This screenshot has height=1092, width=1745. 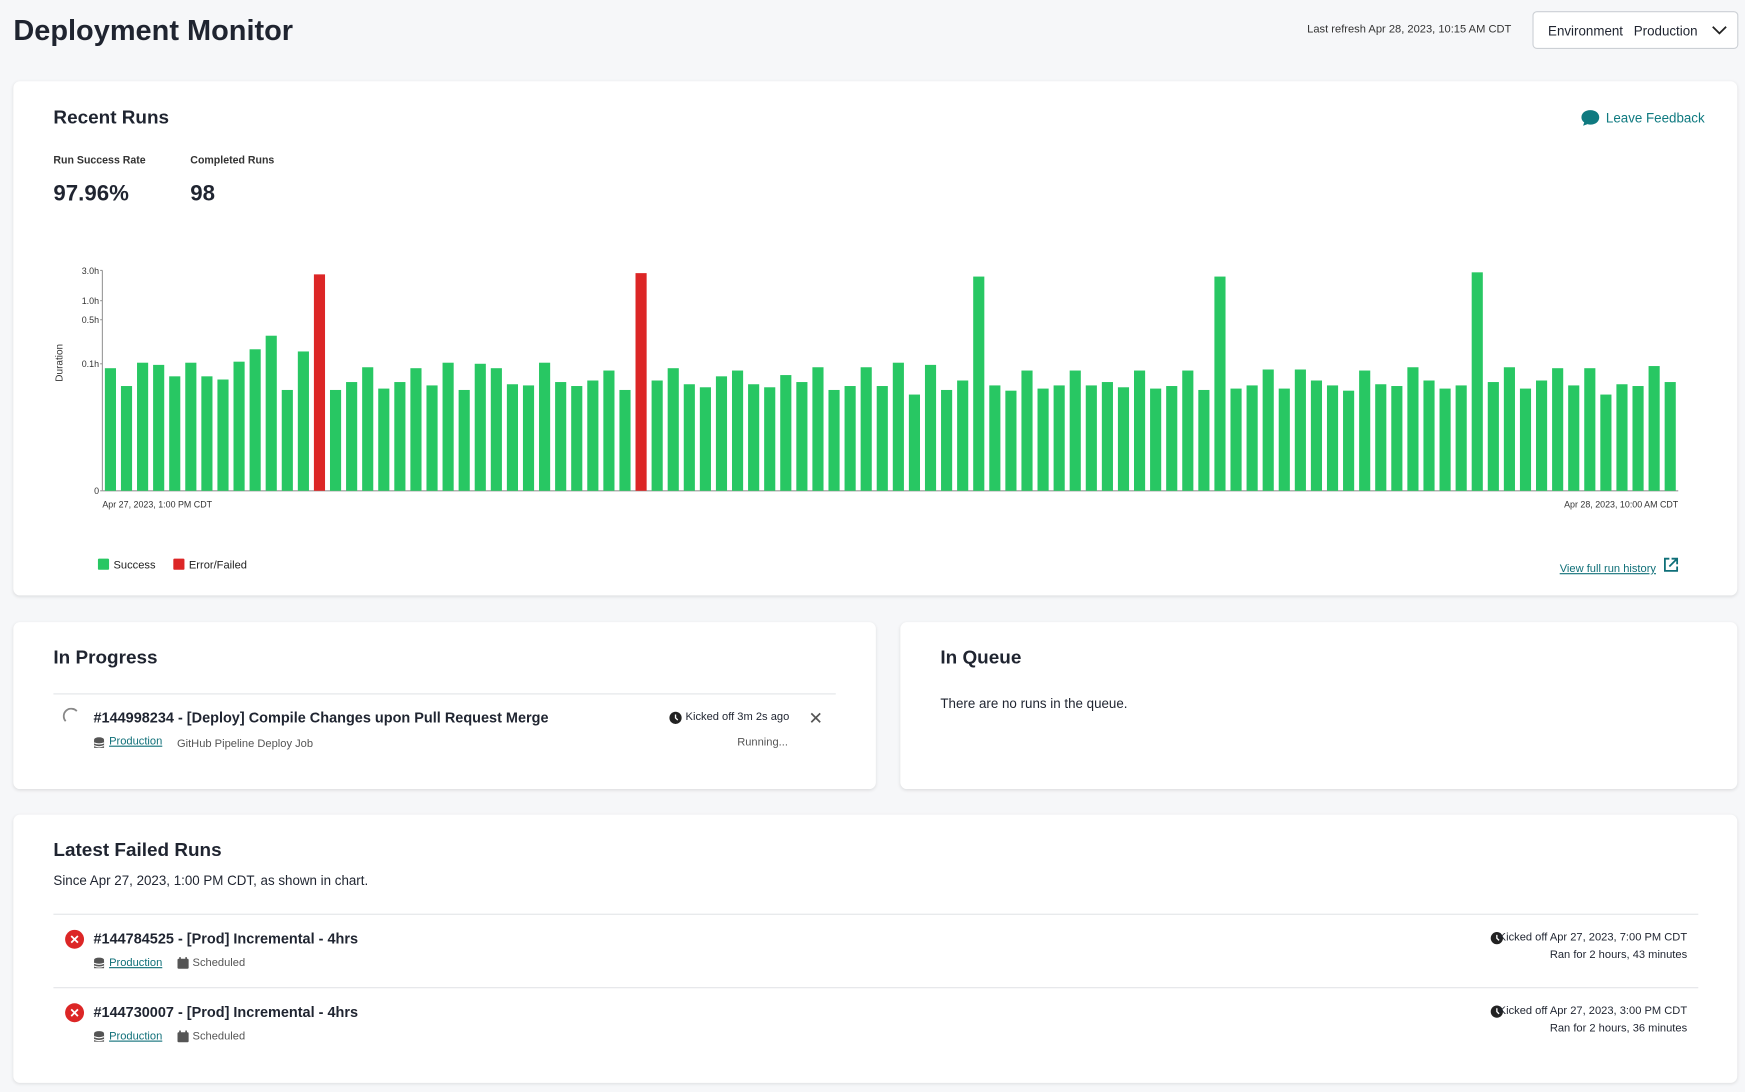 I want to click on y-axis-label: Duration, so click(x=59, y=363).